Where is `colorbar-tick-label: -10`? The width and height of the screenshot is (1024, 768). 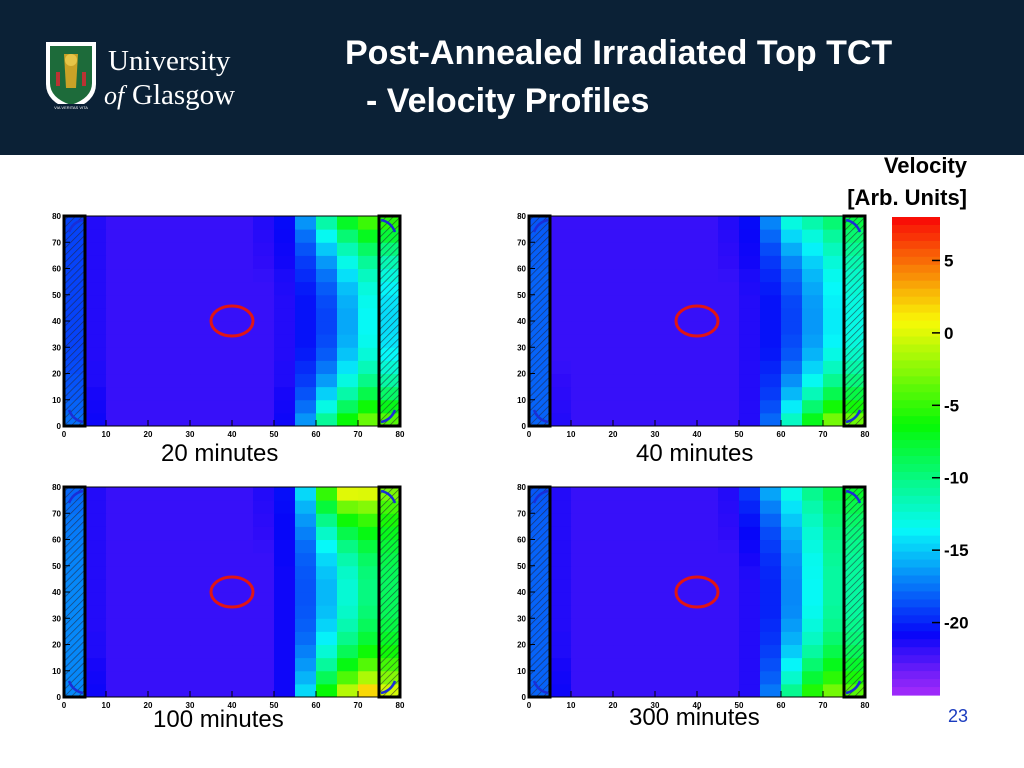 colorbar-tick-label: -10 is located at coordinates (956, 478).